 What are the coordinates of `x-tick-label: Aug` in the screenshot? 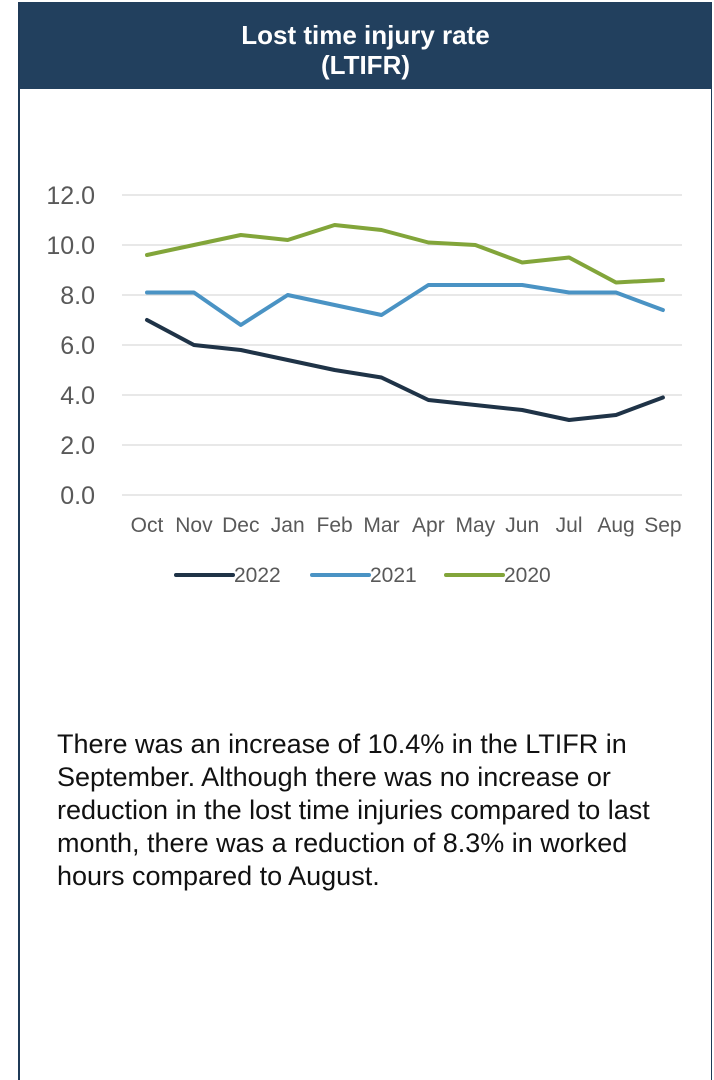 It's located at (615, 525).